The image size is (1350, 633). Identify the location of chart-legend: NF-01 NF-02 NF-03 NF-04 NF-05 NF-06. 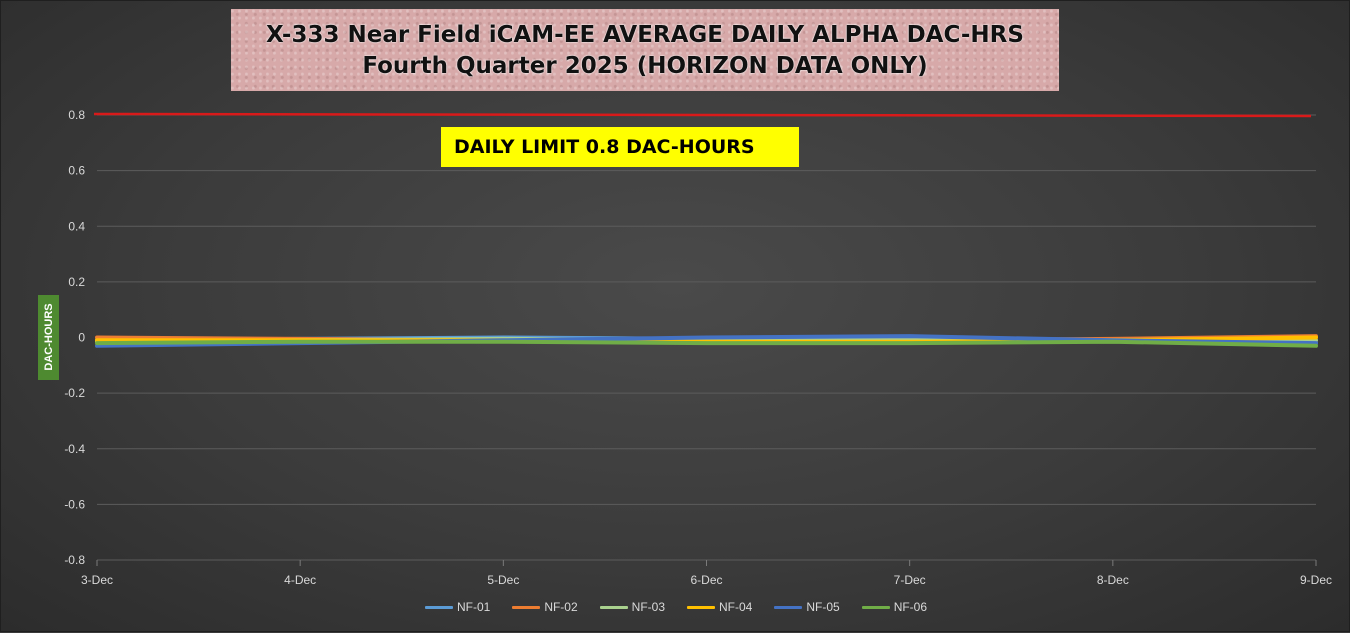
(675, 607).